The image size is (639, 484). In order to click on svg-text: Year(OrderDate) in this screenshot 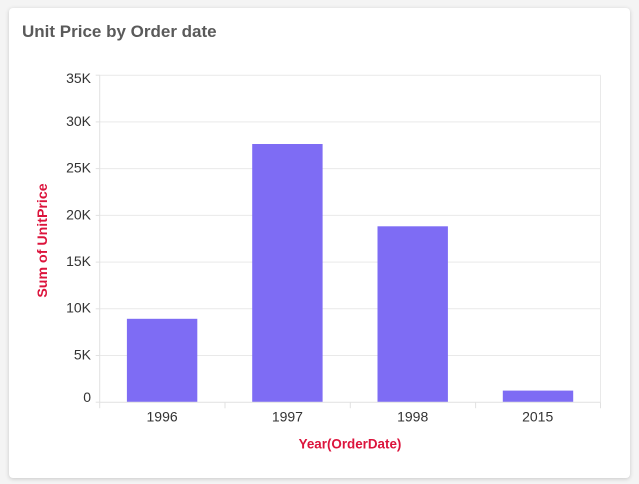, I will do `click(350, 444)`.